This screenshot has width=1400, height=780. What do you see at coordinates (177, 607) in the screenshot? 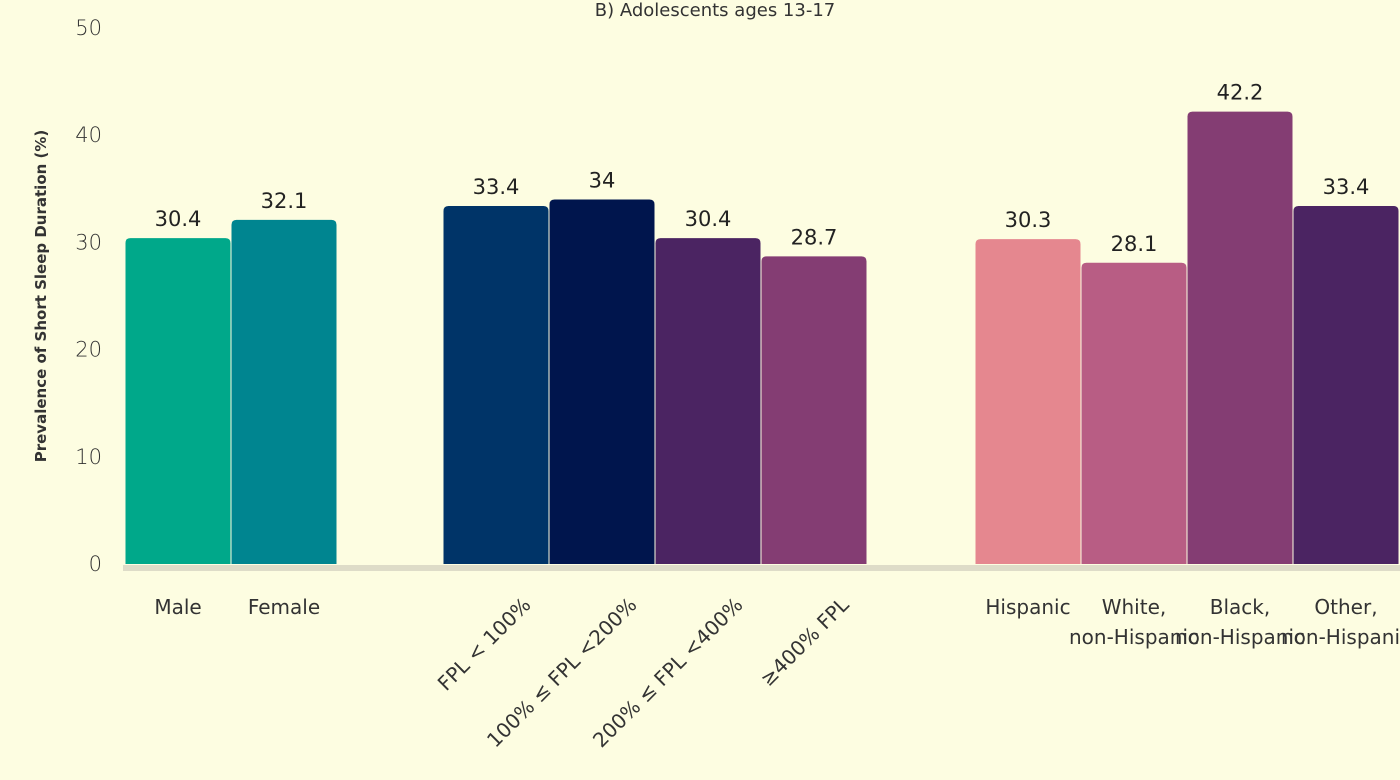
I see `category-label: Male` at bounding box center [177, 607].